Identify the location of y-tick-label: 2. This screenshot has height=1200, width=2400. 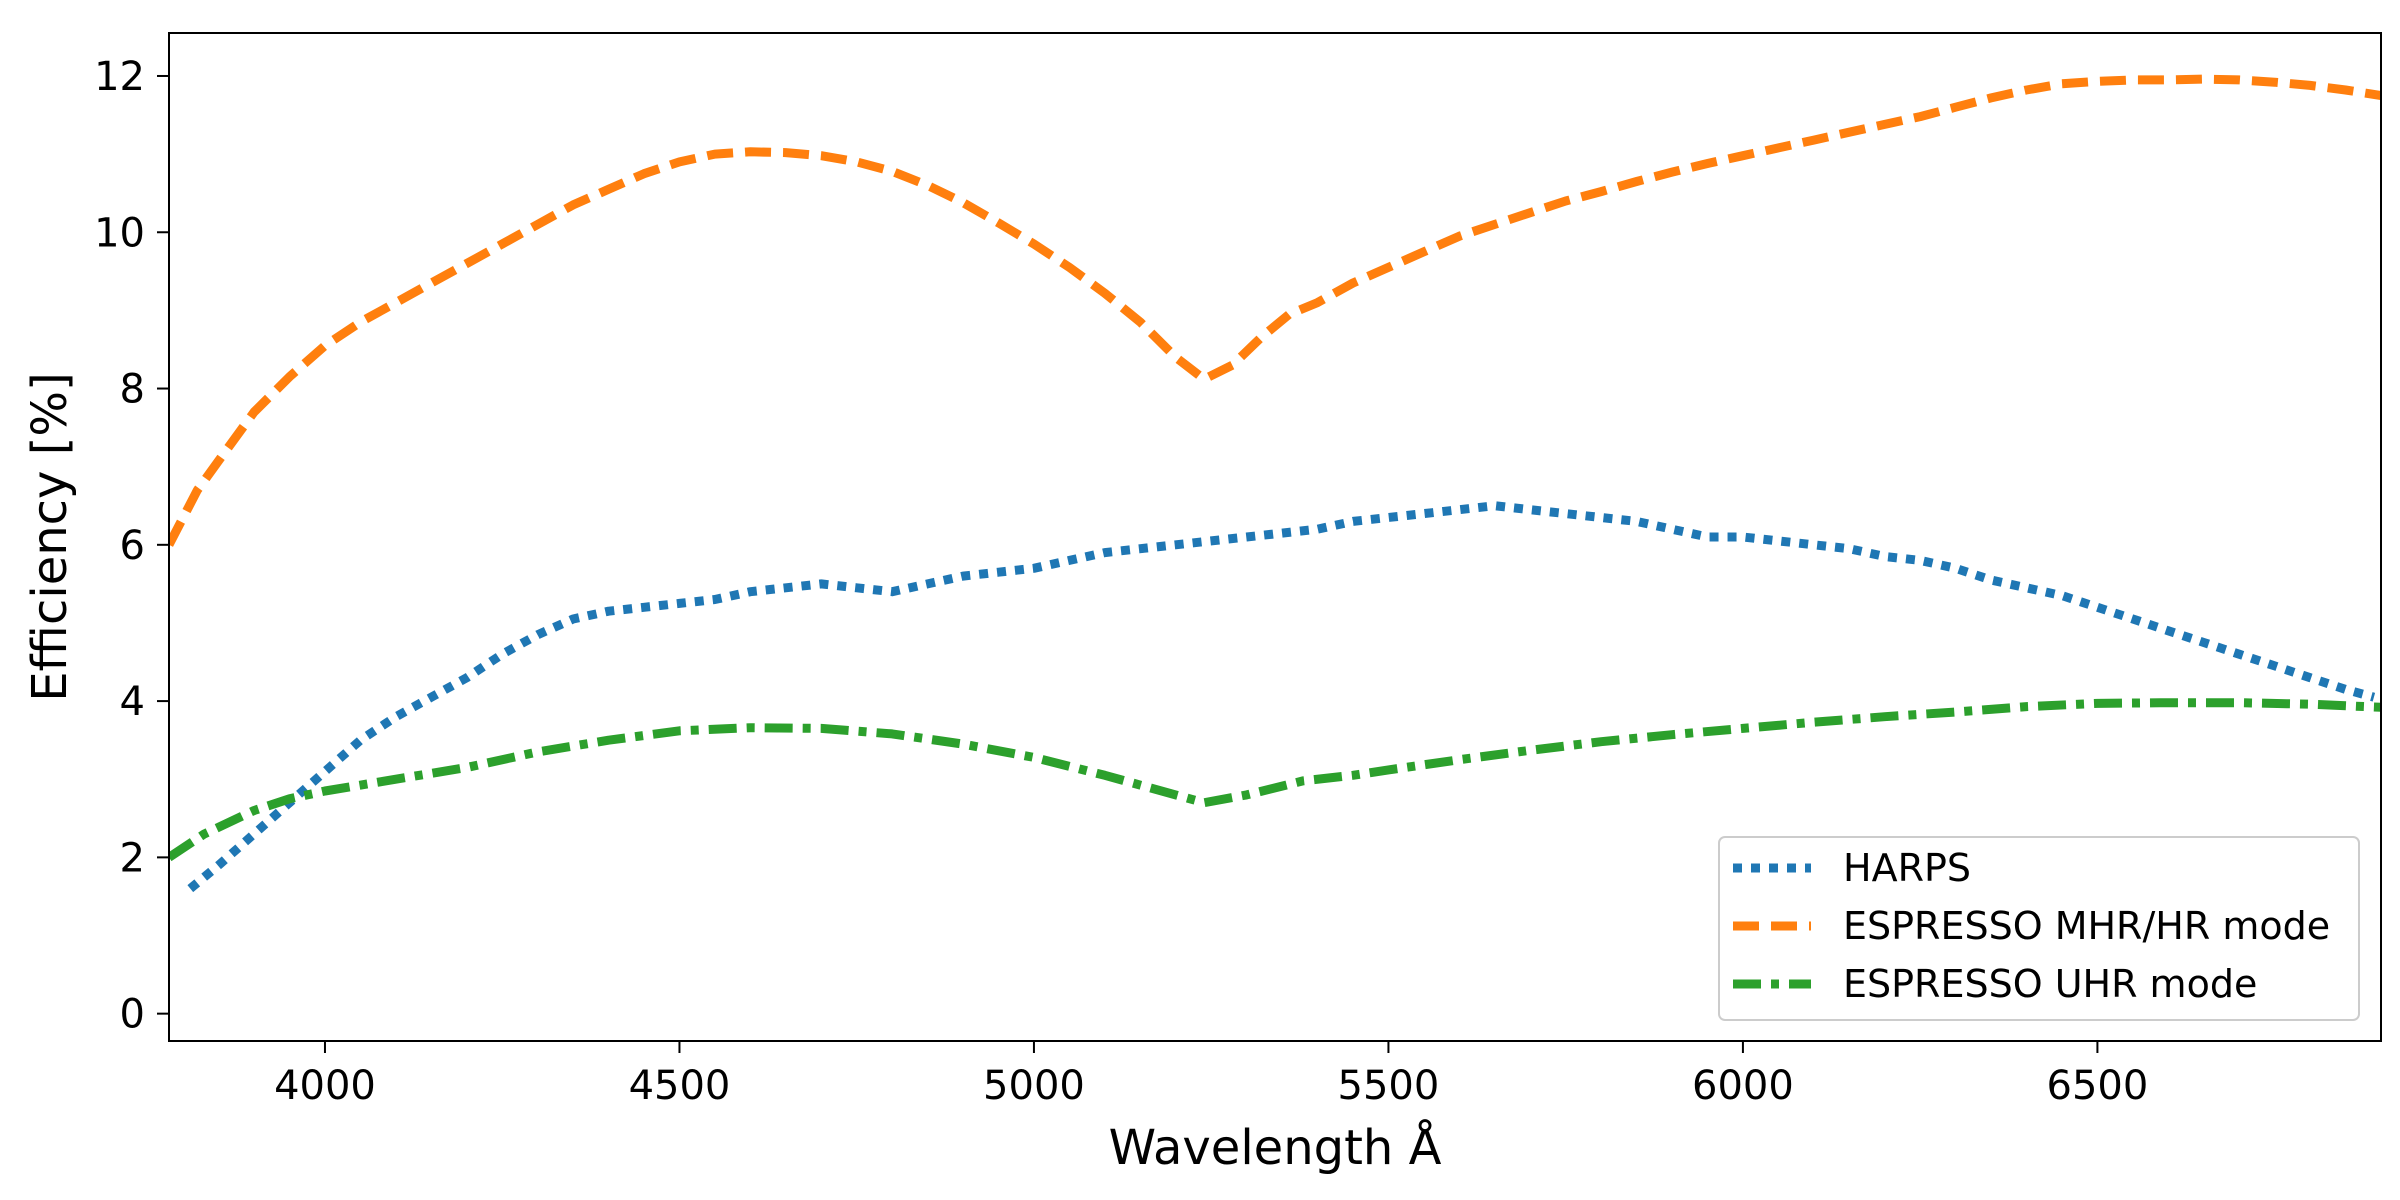
(132, 858).